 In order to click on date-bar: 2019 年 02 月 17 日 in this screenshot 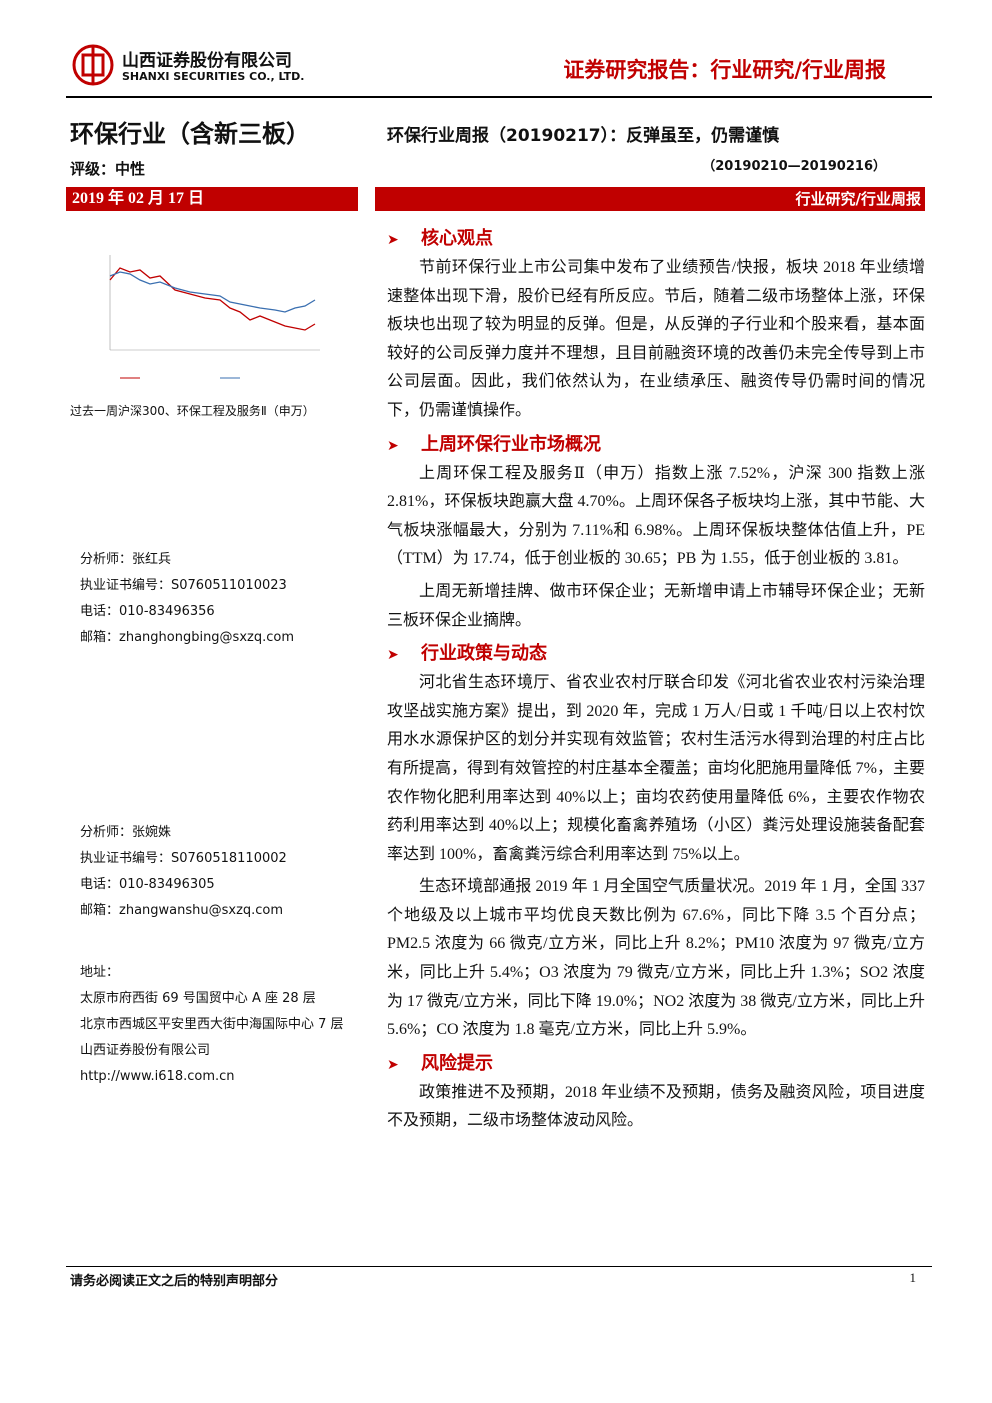, I will do `click(212, 199)`.